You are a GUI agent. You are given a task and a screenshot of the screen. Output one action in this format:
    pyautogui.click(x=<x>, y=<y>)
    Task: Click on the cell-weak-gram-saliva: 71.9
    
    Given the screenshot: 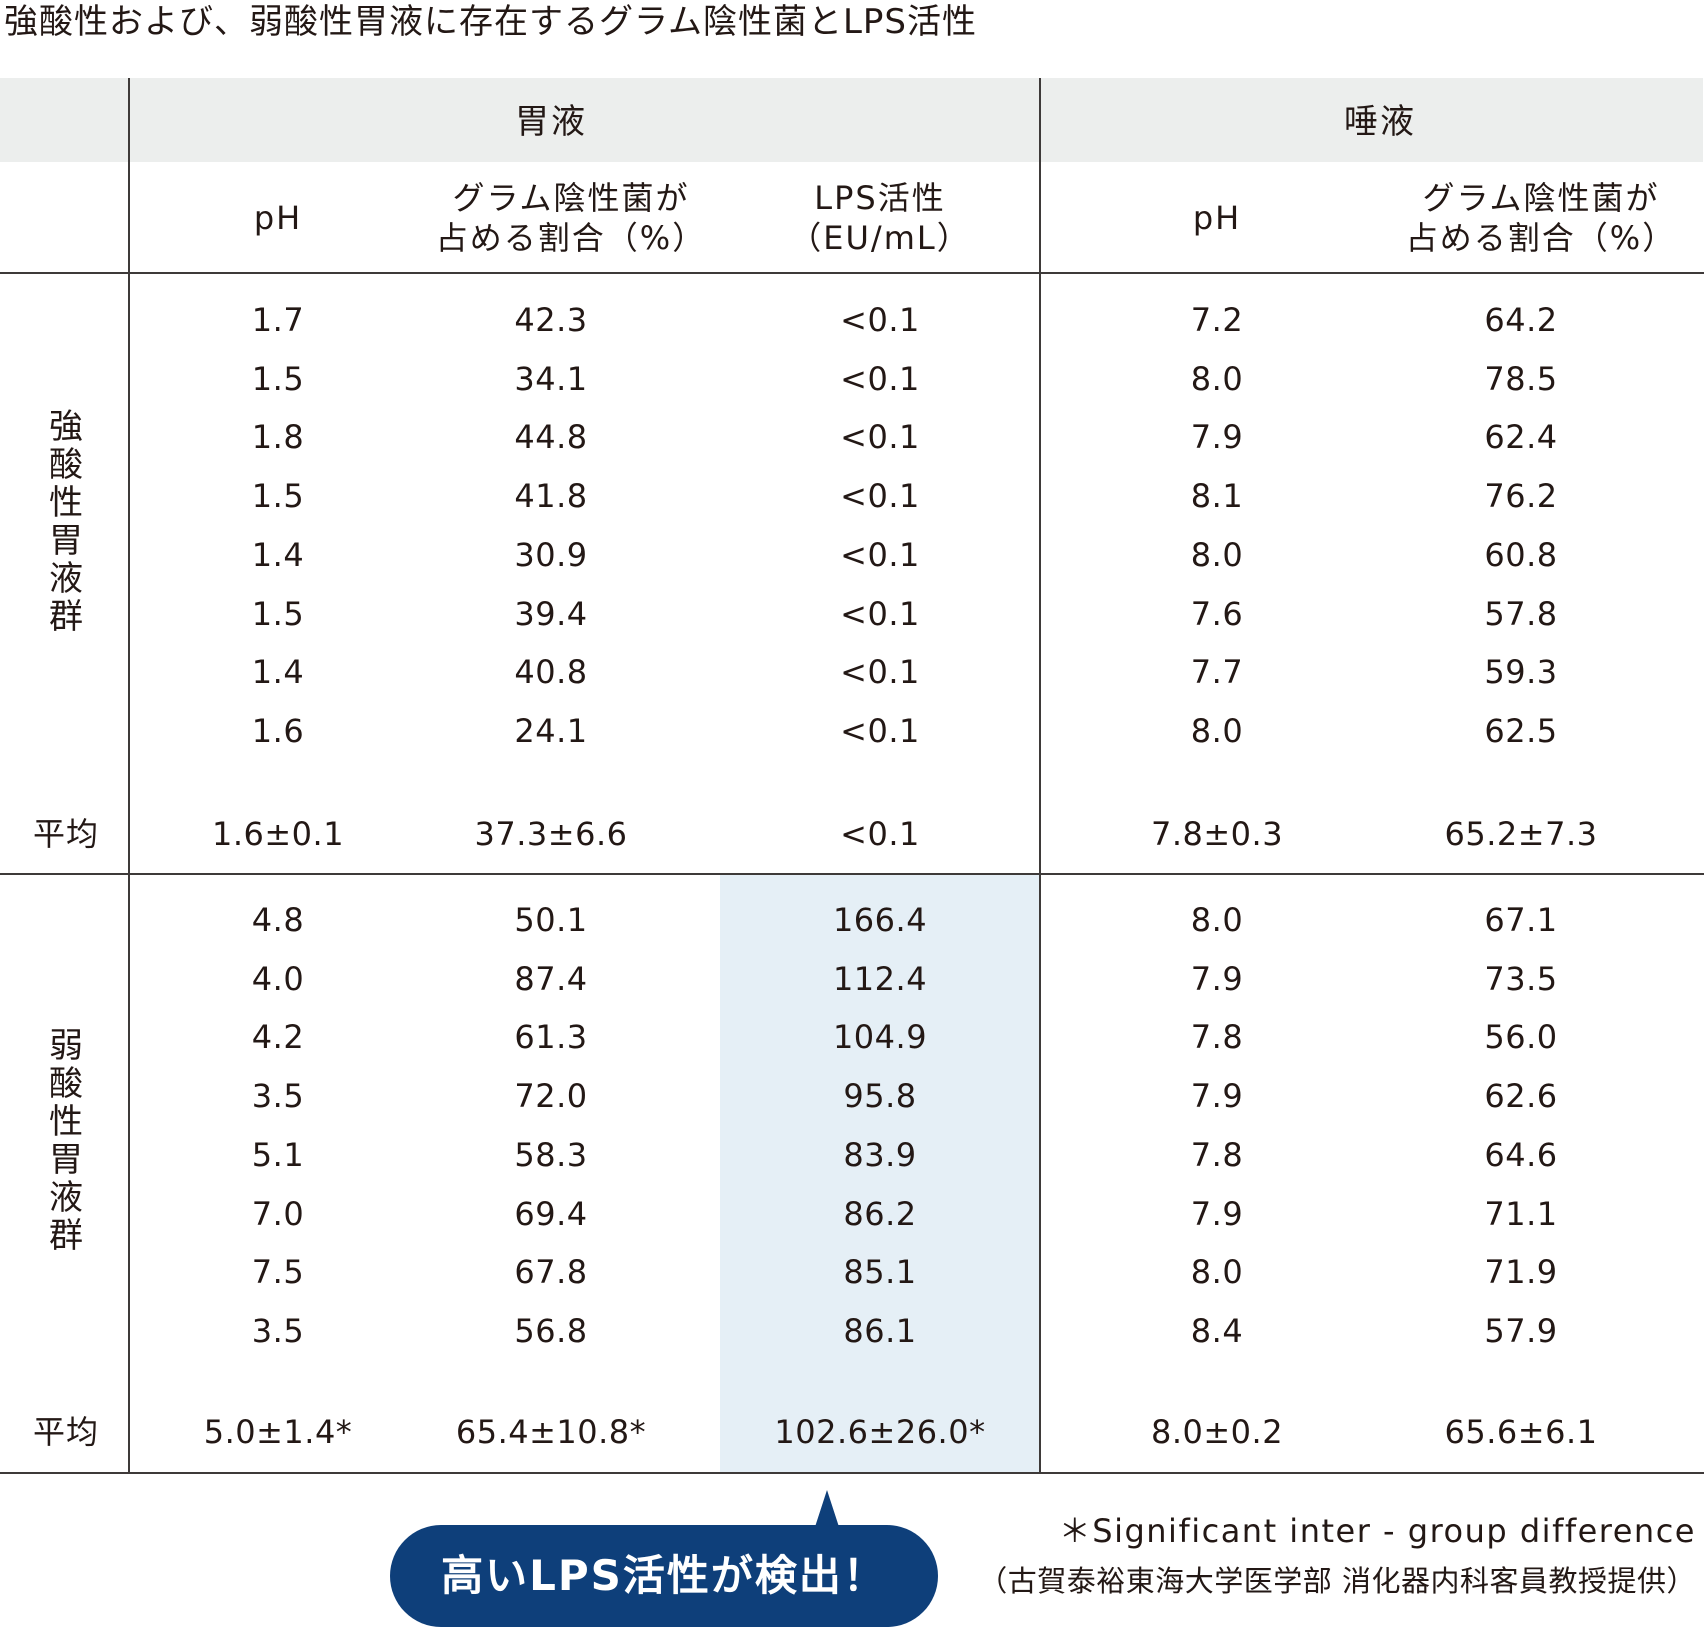 What is the action you would take?
    pyautogui.click(x=1521, y=1272)
    